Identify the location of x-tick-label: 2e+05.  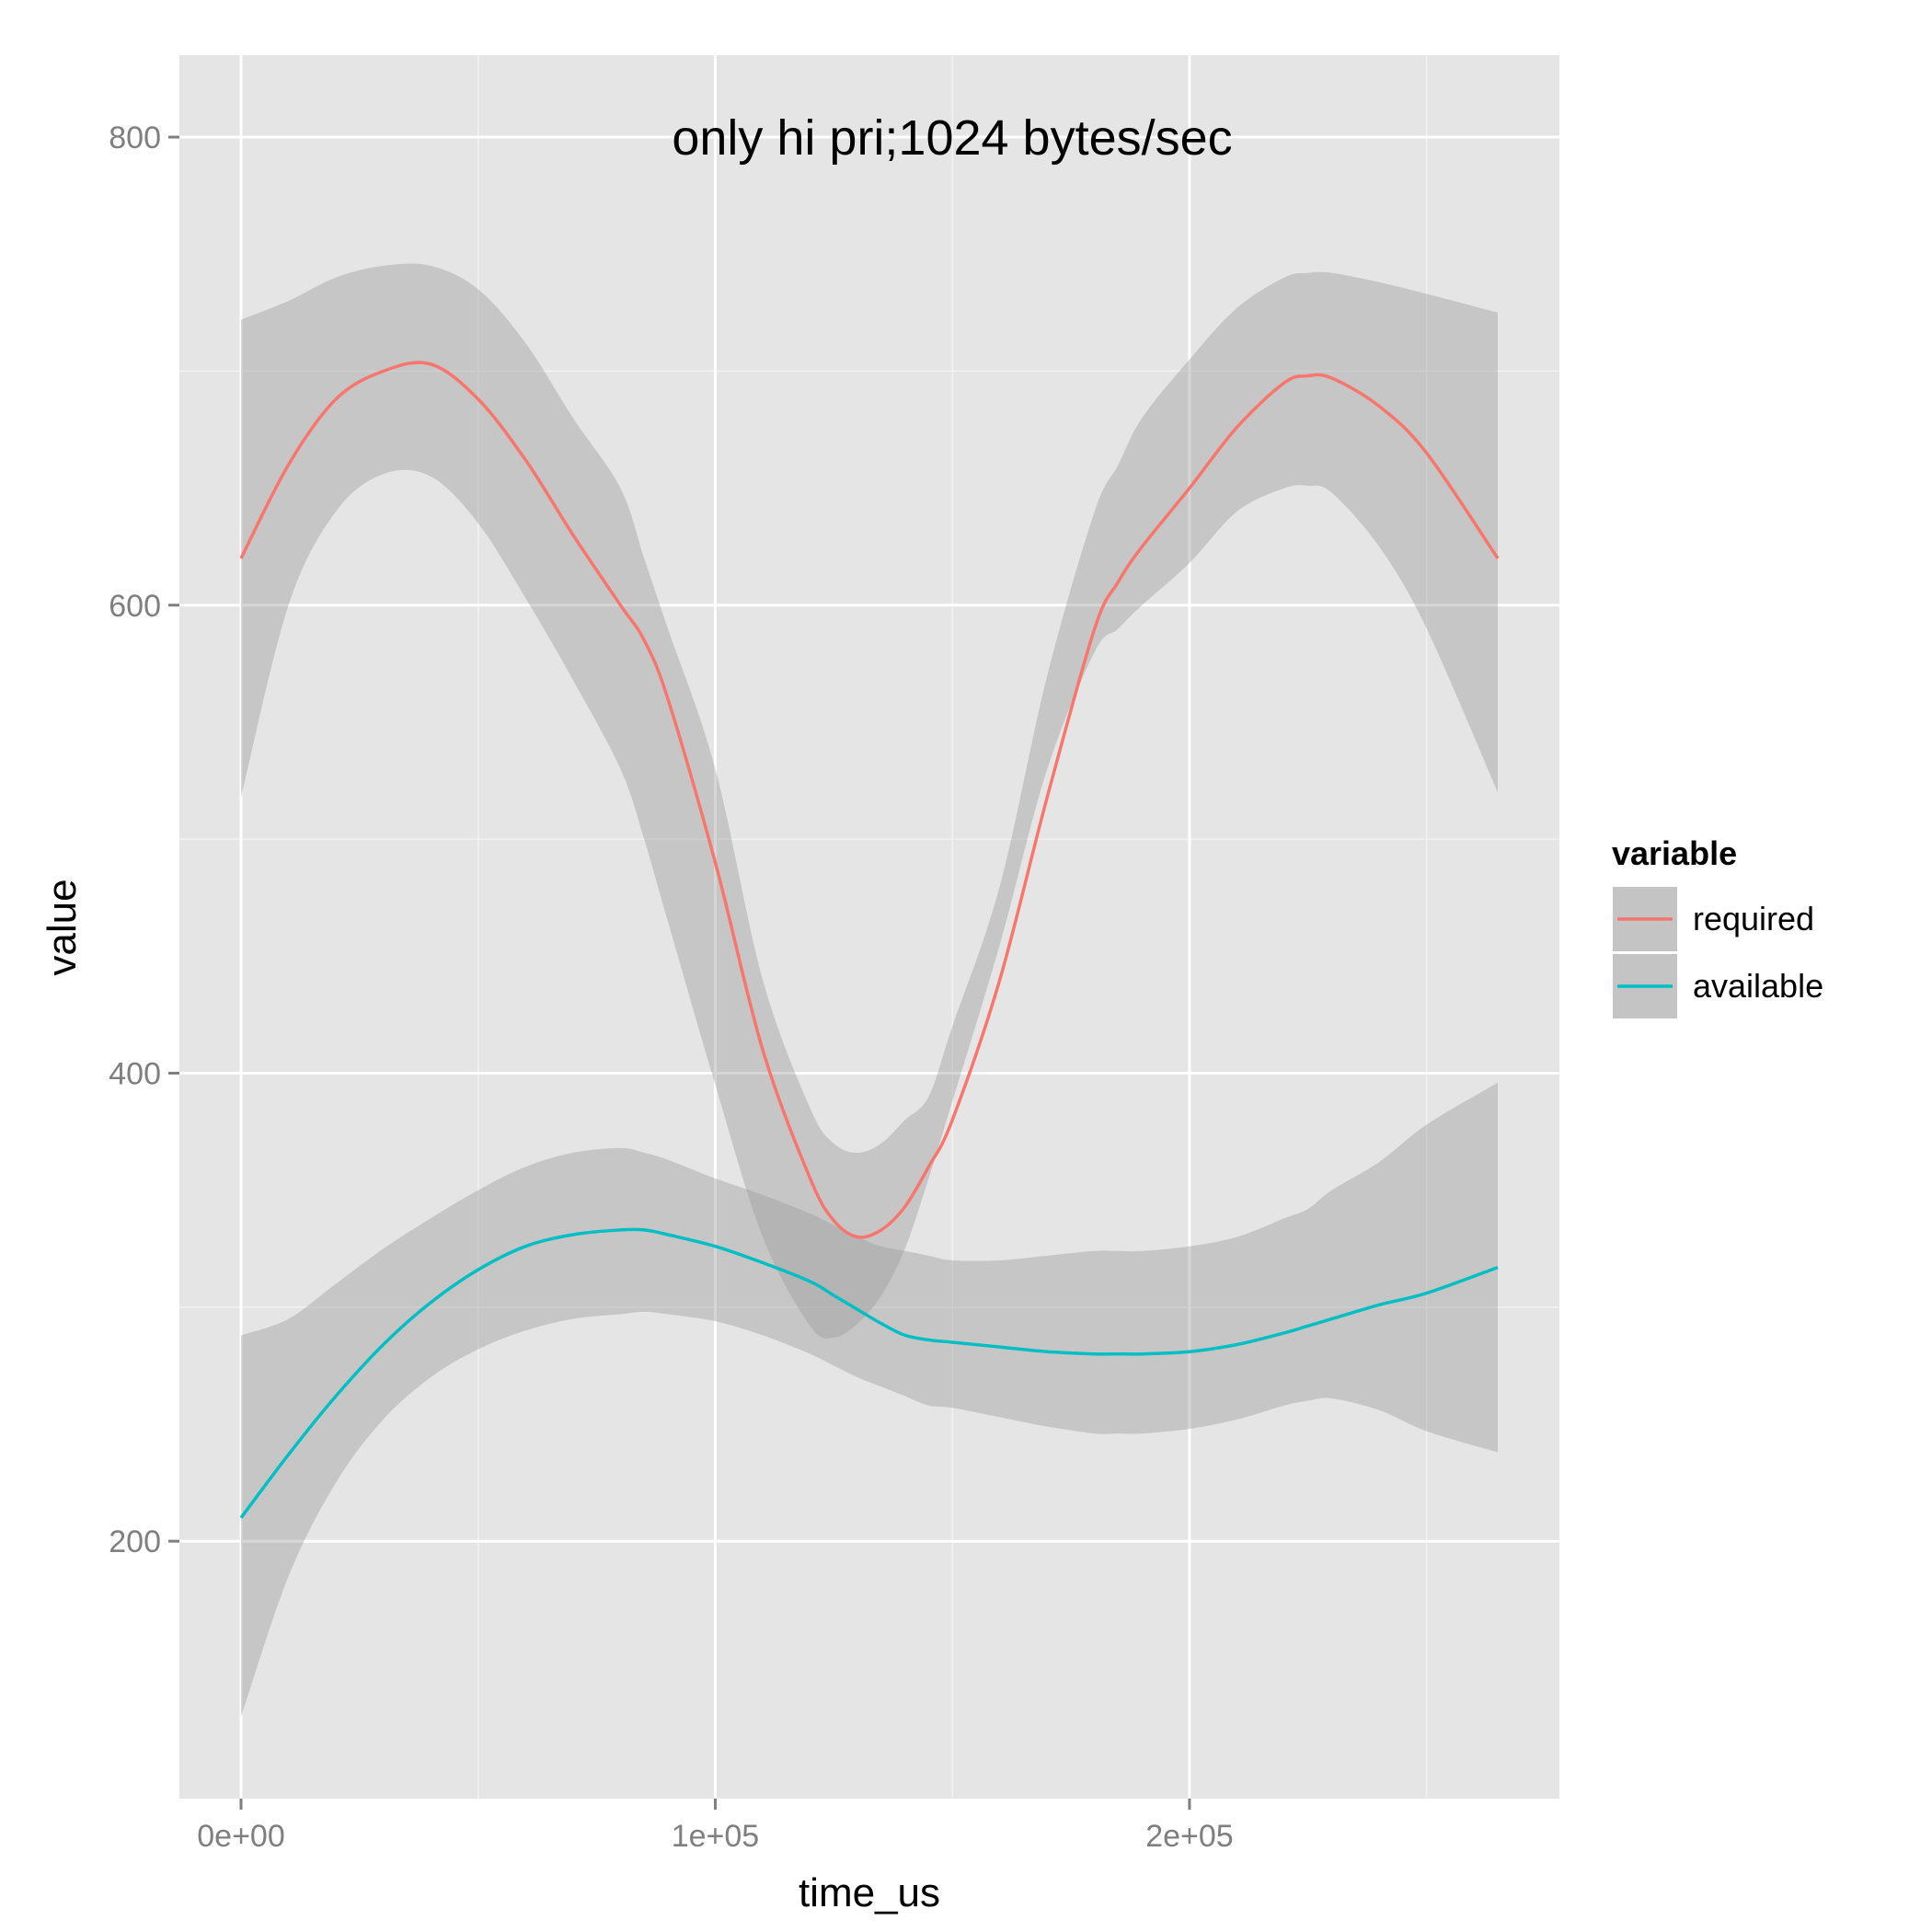
(1189, 1836).